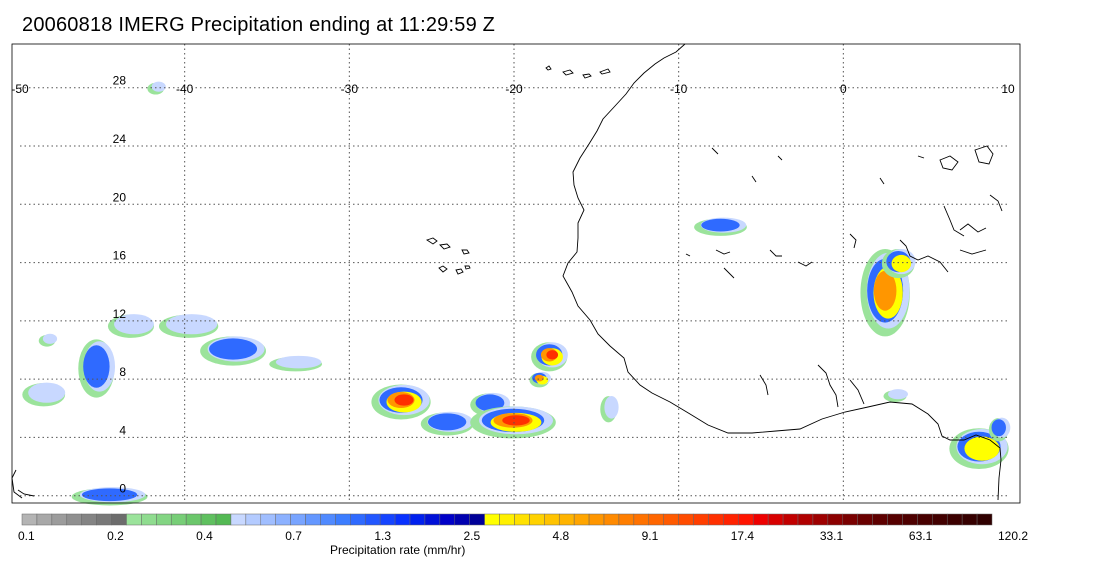 This screenshot has height=571, width=1101. I want to click on lon-tick-label: -20, so click(514, 89).